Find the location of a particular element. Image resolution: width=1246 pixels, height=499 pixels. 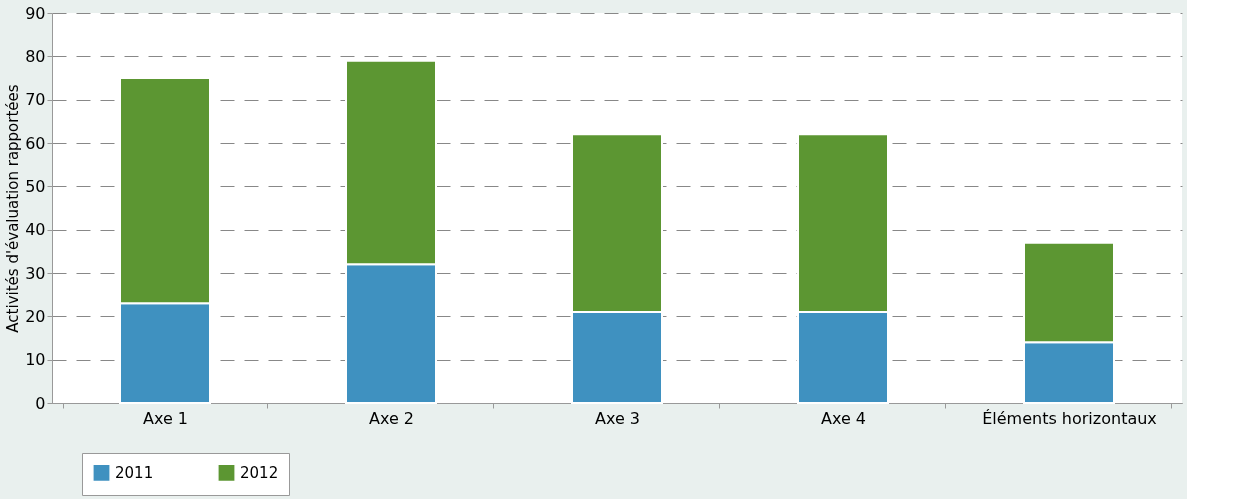

y-tick-label: 70 is located at coordinates (35, 100).